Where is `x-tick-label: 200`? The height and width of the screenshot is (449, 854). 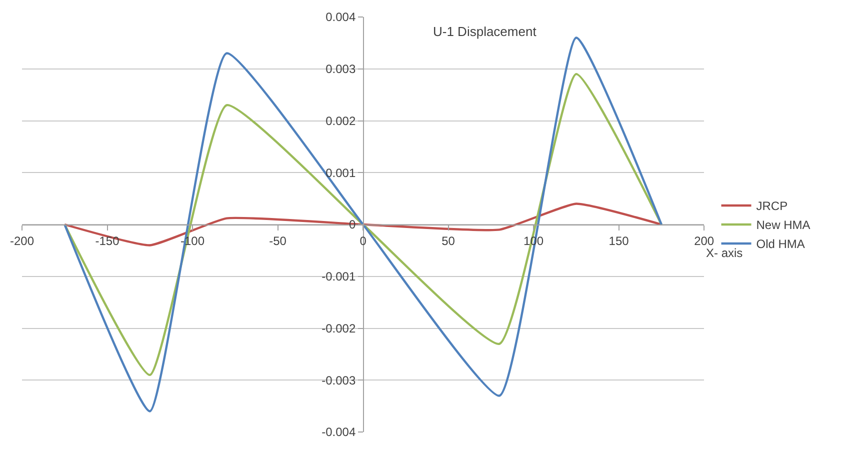
x-tick-label: 200 is located at coordinates (704, 241).